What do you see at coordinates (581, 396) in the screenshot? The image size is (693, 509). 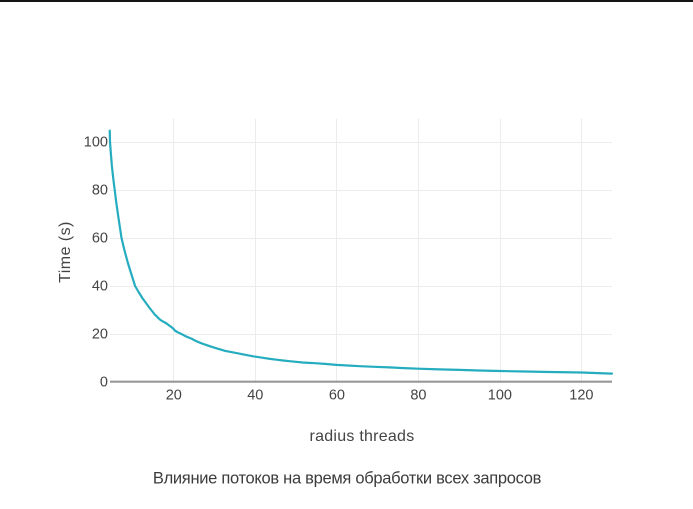 I see `svg-text: 120` at bounding box center [581, 396].